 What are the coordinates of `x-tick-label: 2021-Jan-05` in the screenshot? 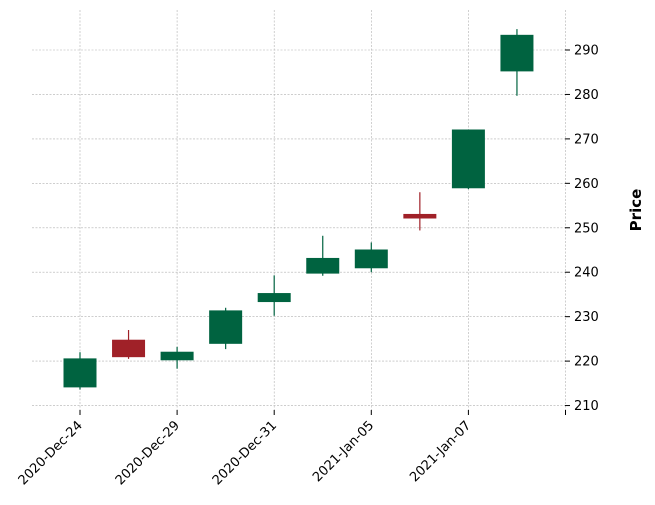 It's located at (343, 451).